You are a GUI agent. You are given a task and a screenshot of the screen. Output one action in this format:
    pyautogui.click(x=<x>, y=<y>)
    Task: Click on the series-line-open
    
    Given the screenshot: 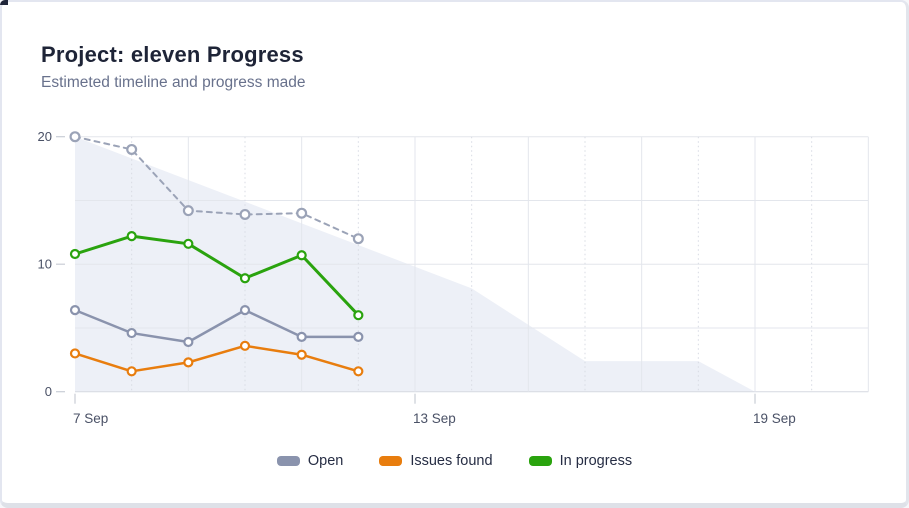 What is the action you would take?
    pyautogui.click(x=216, y=326)
    